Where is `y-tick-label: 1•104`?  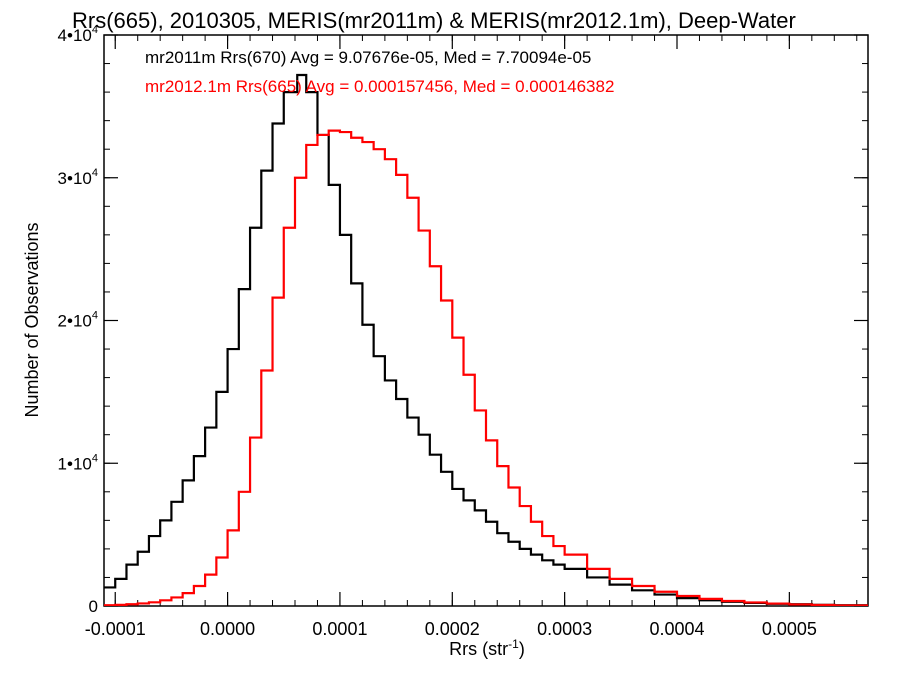
y-tick-label: 1•104 is located at coordinates (78, 462).